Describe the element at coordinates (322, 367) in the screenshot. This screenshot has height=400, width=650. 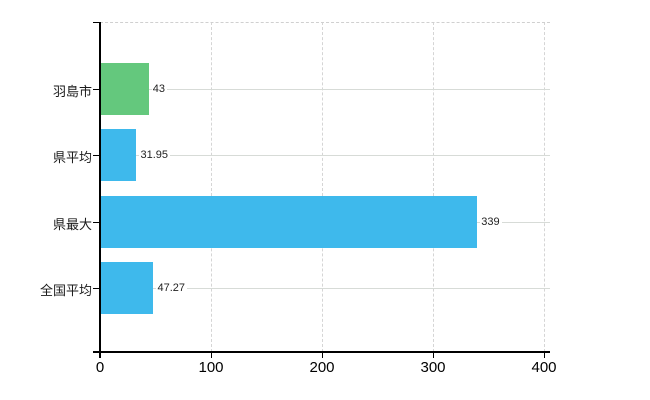
I see `x-tick-label: 200` at that location.